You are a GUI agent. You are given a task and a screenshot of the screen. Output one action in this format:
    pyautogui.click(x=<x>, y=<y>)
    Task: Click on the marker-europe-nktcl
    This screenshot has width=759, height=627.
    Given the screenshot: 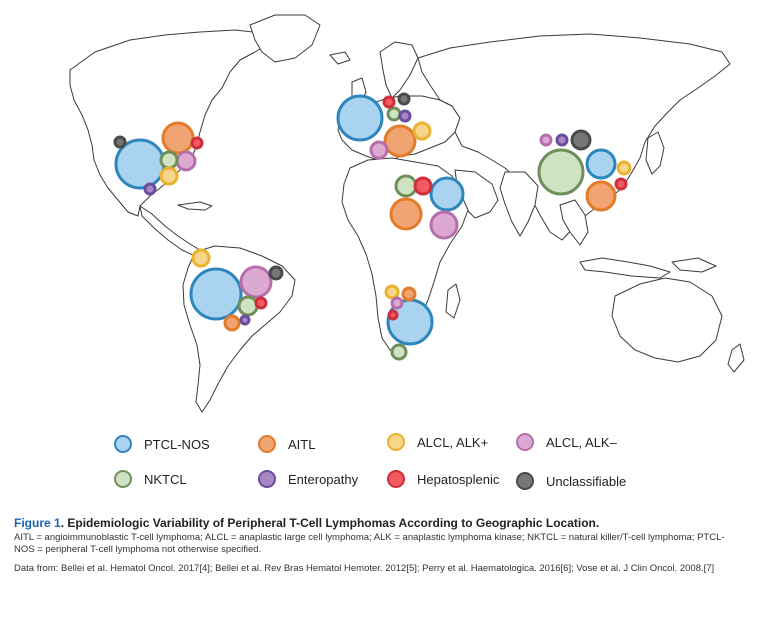 What is the action you would take?
    pyautogui.click(x=394, y=114)
    